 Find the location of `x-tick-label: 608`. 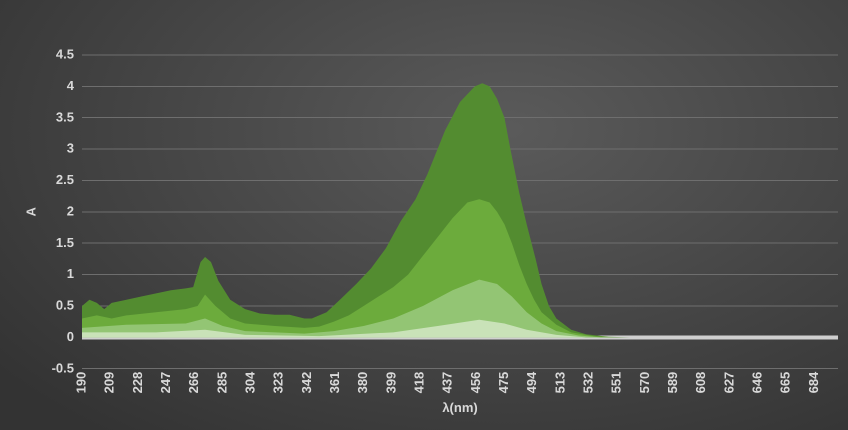

x-tick-label: 608 is located at coordinates (700, 383).